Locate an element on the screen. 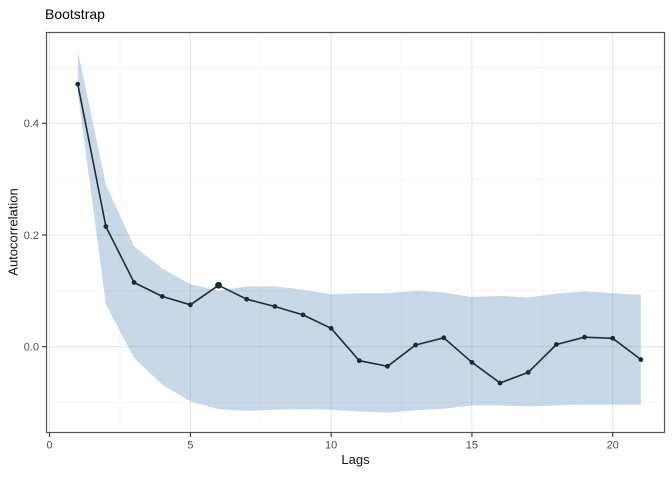 This screenshot has height=480, width=672. y-axis-title: Autocorrelation is located at coordinates (13, 232).